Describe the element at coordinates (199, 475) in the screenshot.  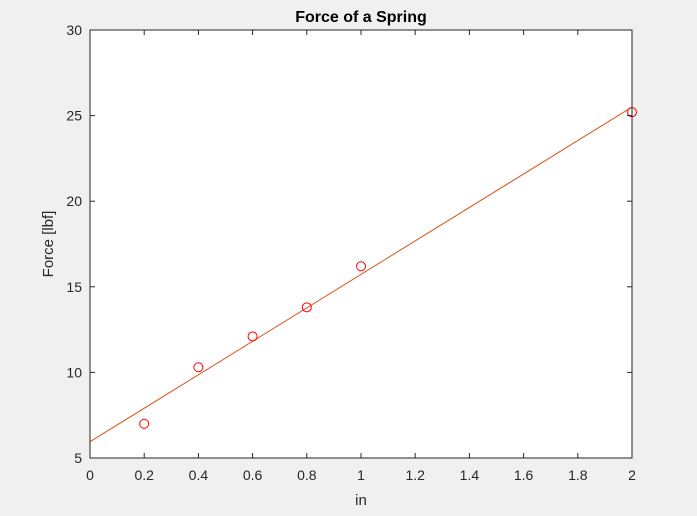
I see `x-tick-label: 0.4` at that location.